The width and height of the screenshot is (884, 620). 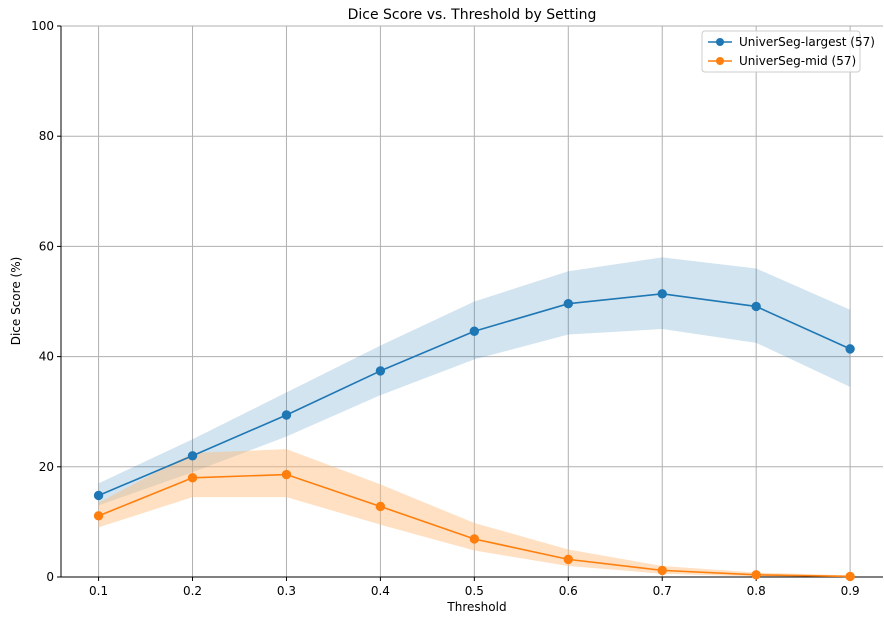 I want to click on y-tick-label: 80, so click(x=46, y=136).